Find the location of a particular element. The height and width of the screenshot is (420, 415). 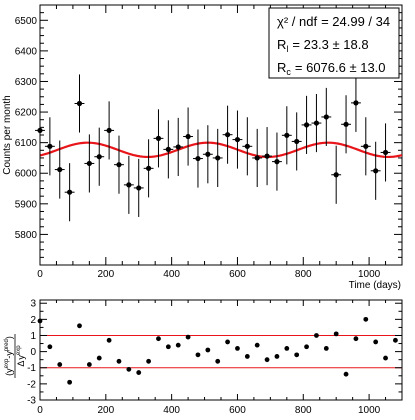

y-tick-label: -2 is located at coordinates (31, 384).